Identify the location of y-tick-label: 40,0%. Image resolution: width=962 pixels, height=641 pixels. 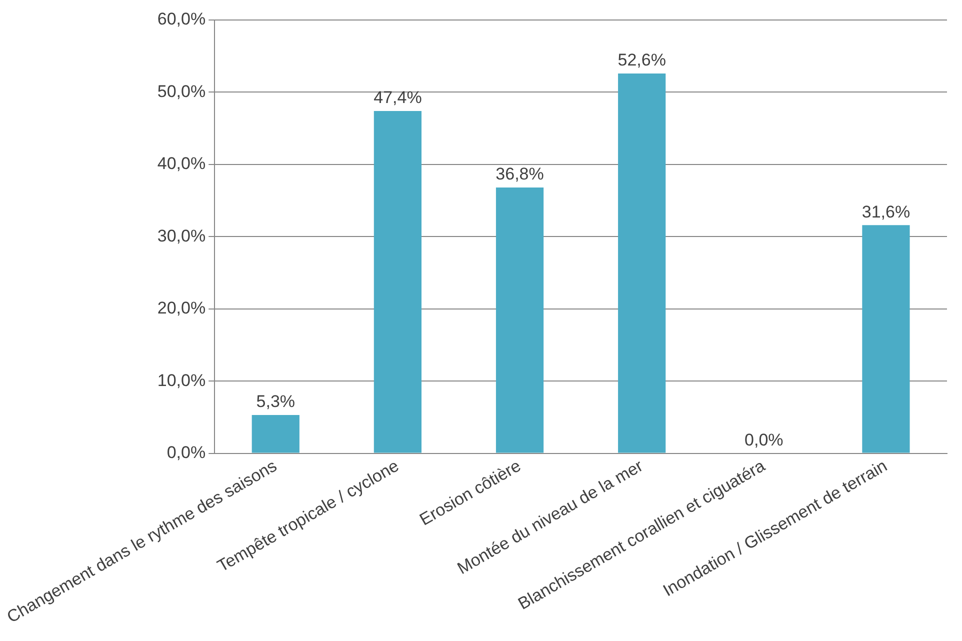
(181, 164).